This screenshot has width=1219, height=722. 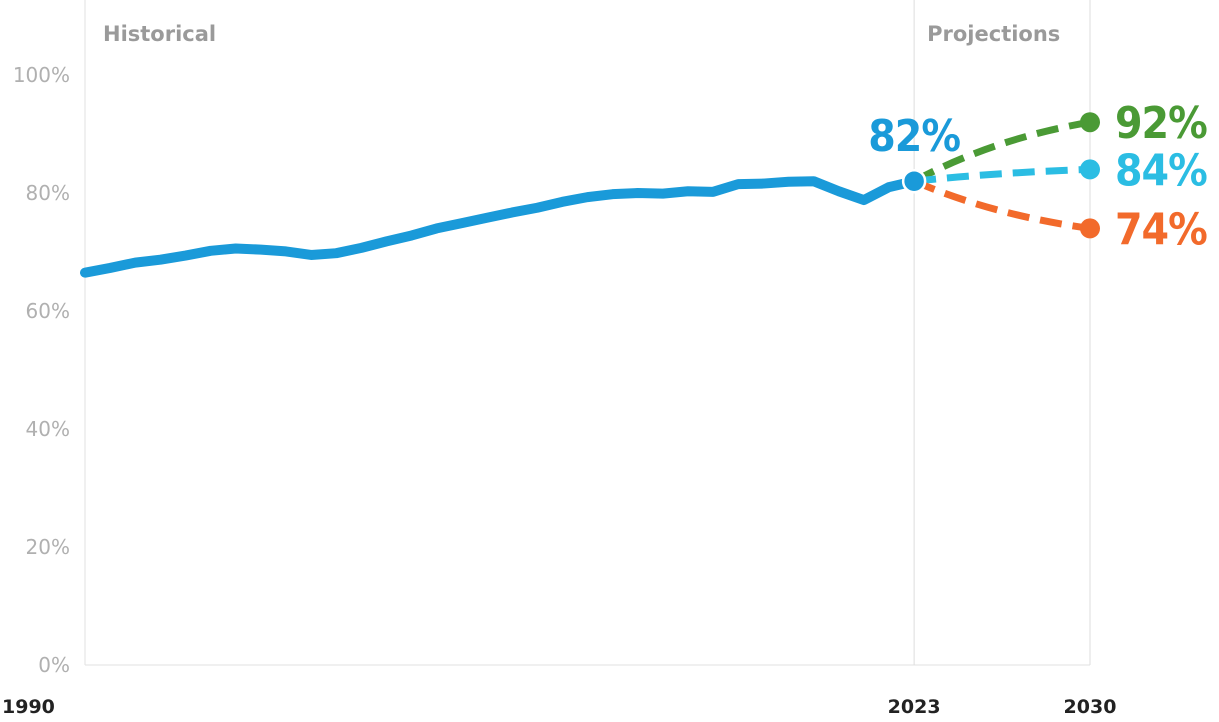 I want to click on region-label-projections: Projections, so click(x=993, y=34).